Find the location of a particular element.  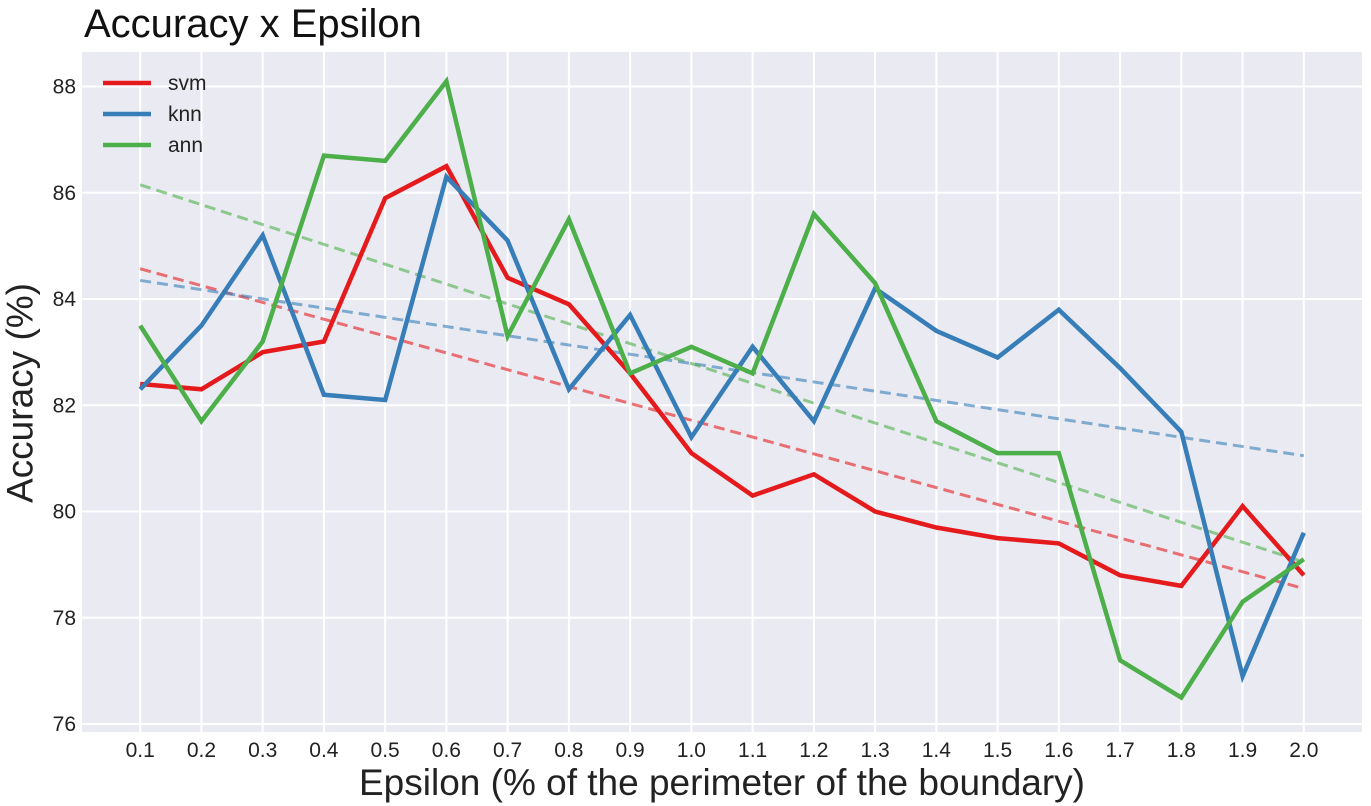

x-tick-label: 1.8 is located at coordinates (1181, 750).